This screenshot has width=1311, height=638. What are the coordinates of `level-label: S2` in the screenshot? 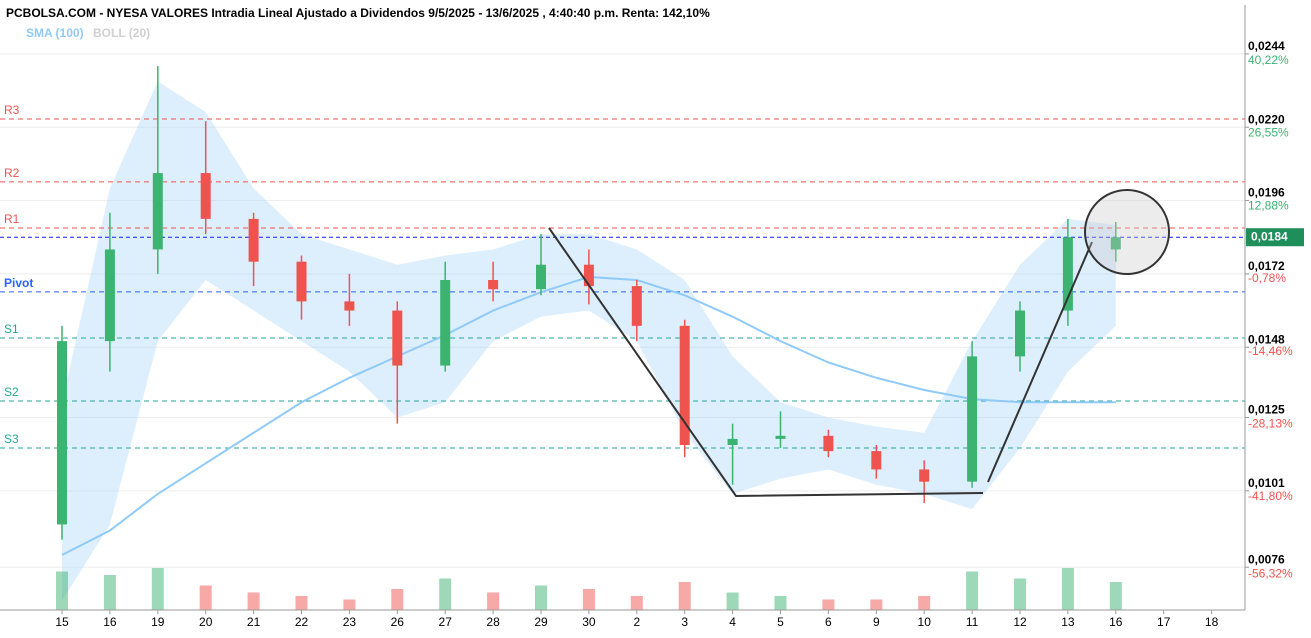 It's located at (11, 392).